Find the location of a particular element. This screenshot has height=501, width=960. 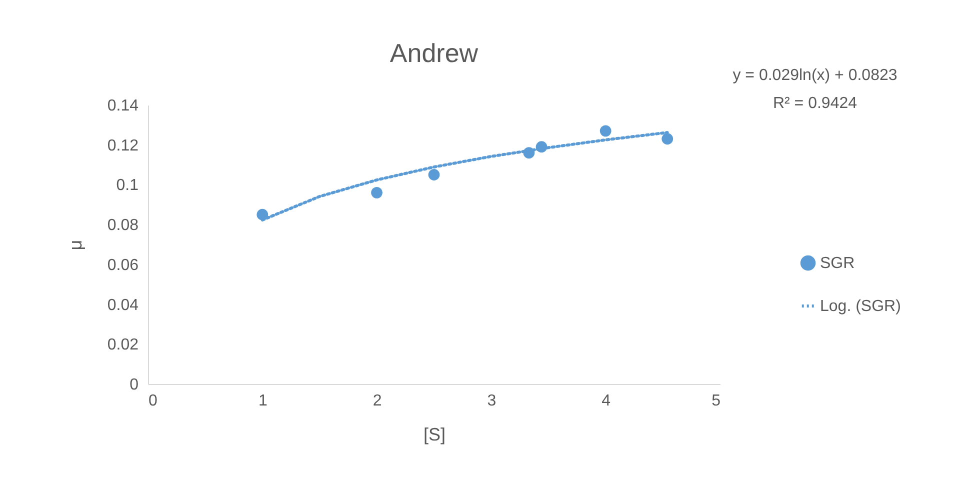

x-tick-label: 5 is located at coordinates (716, 401).